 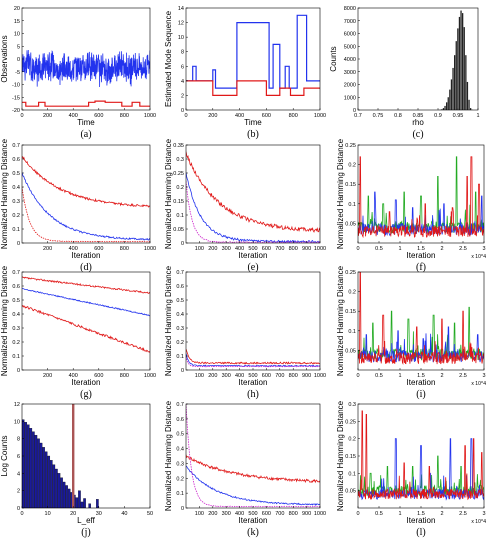 What do you see at coordinates (352, 205) in the screenshot?
I see `ytick-label-f-1: 0.1` at bounding box center [352, 205].